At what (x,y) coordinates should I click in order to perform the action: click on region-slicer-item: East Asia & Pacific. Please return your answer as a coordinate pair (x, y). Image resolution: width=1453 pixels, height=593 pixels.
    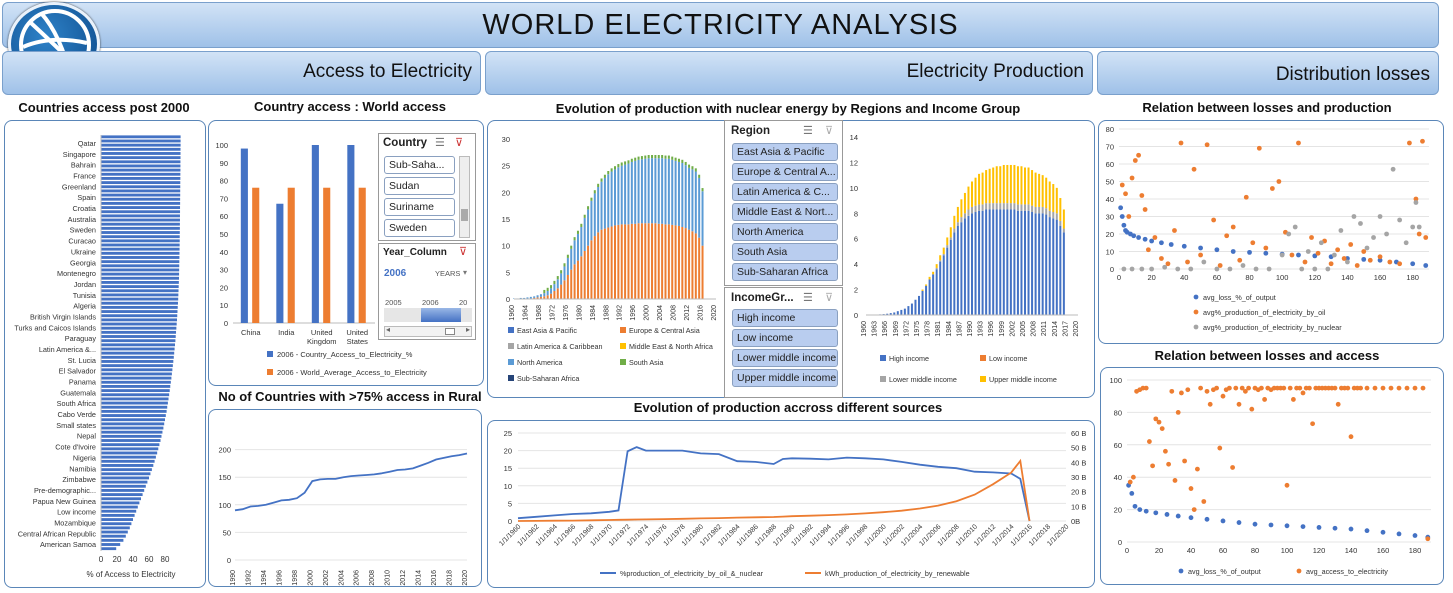
    Looking at the image, I should click on (785, 152).